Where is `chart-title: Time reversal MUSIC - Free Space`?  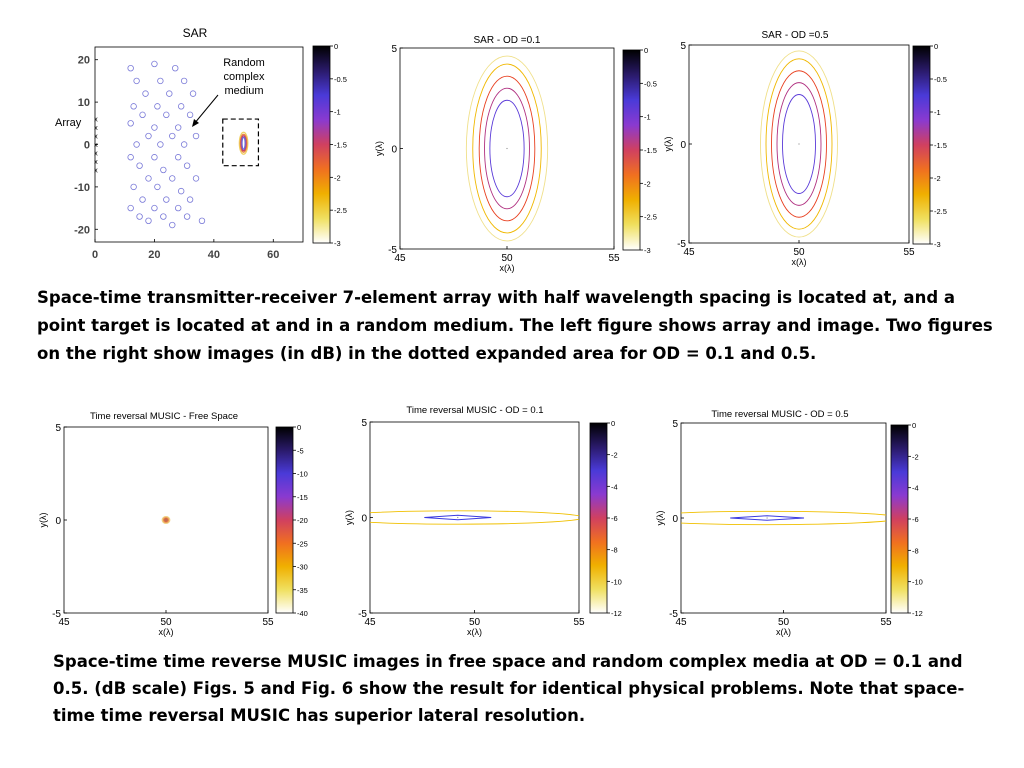
chart-title: Time reversal MUSIC - Free Space is located at coordinates (164, 416).